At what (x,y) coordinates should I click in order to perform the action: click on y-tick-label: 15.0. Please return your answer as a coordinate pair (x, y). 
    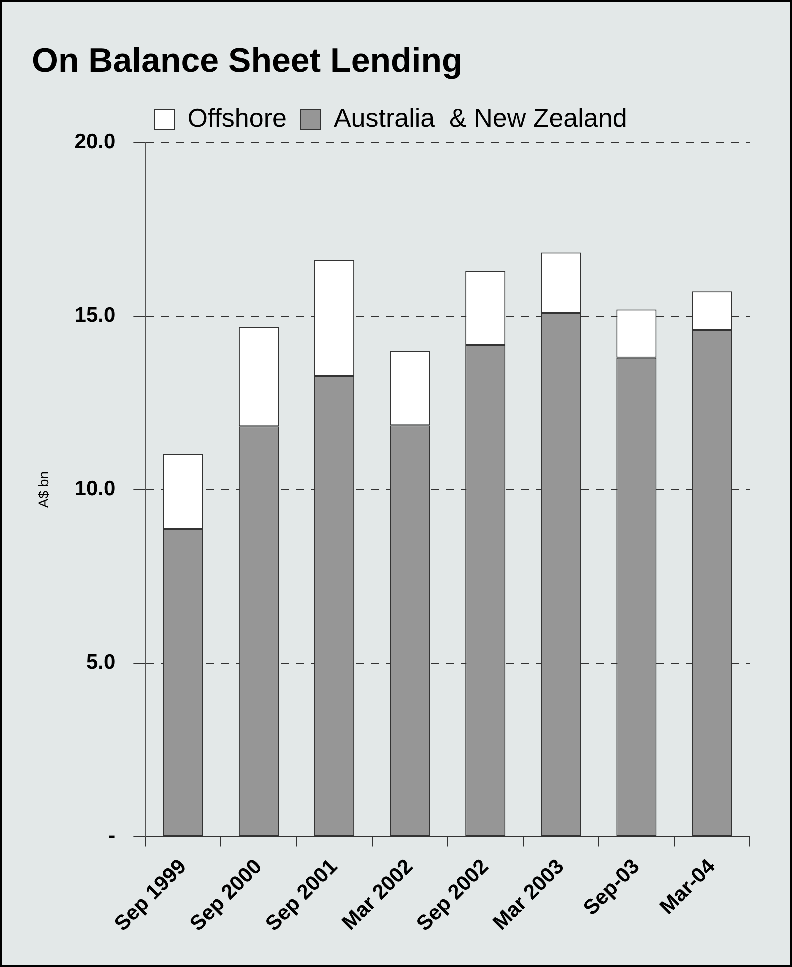
    Looking at the image, I should click on (95, 316).